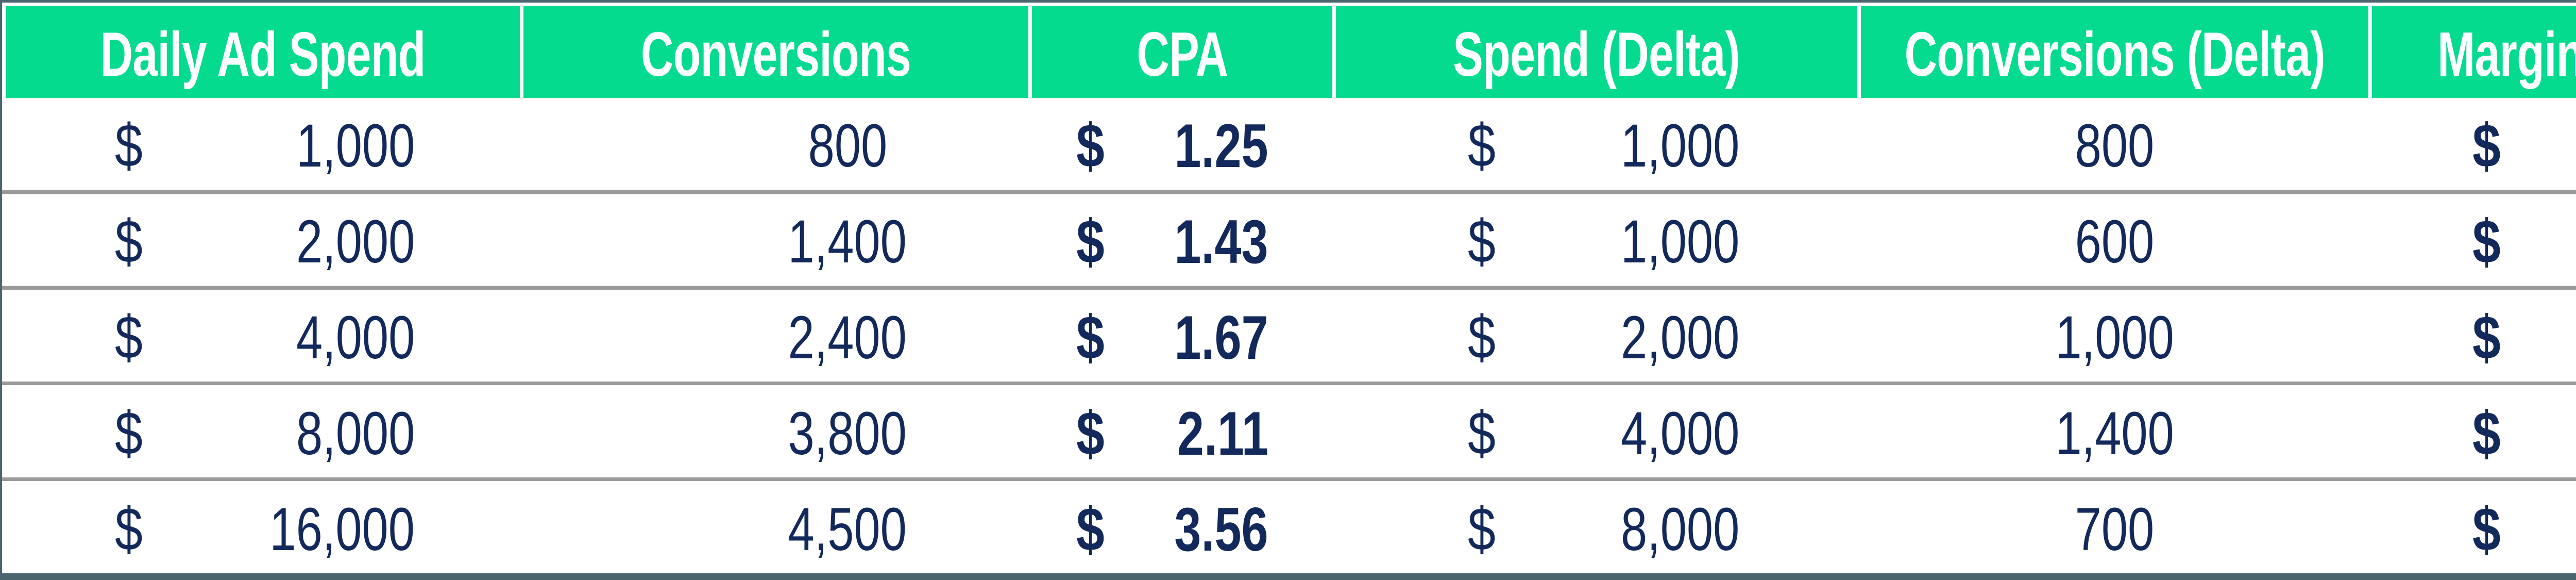 This screenshot has height=580, width=2576. What do you see at coordinates (847, 433) in the screenshot?
I see `cell-value: 3,800` at bounding box center [847, 433].